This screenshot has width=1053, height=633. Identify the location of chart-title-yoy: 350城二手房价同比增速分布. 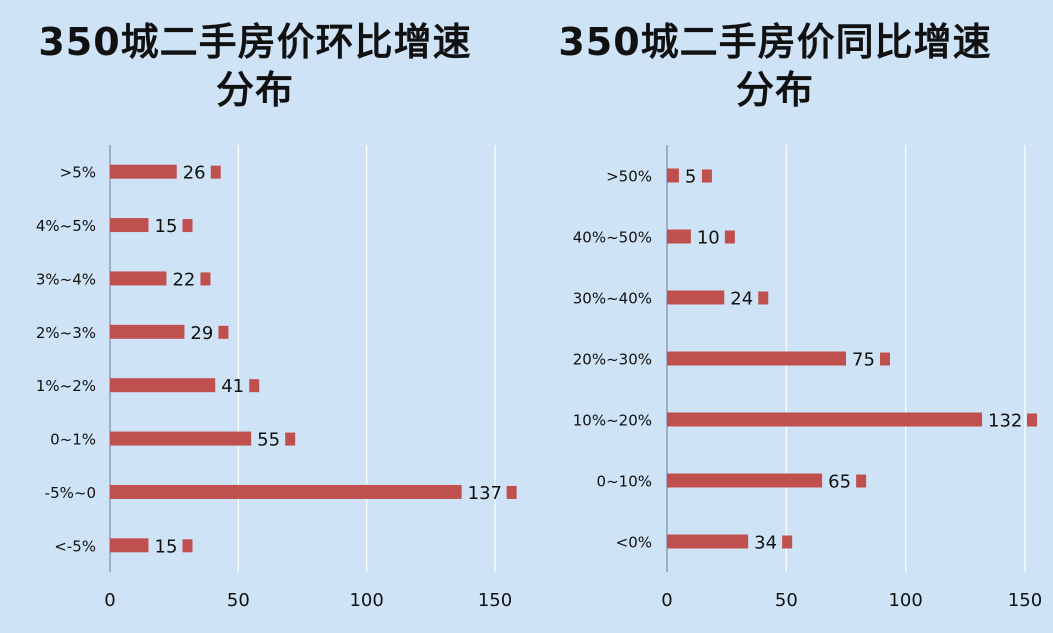
(775, 66).